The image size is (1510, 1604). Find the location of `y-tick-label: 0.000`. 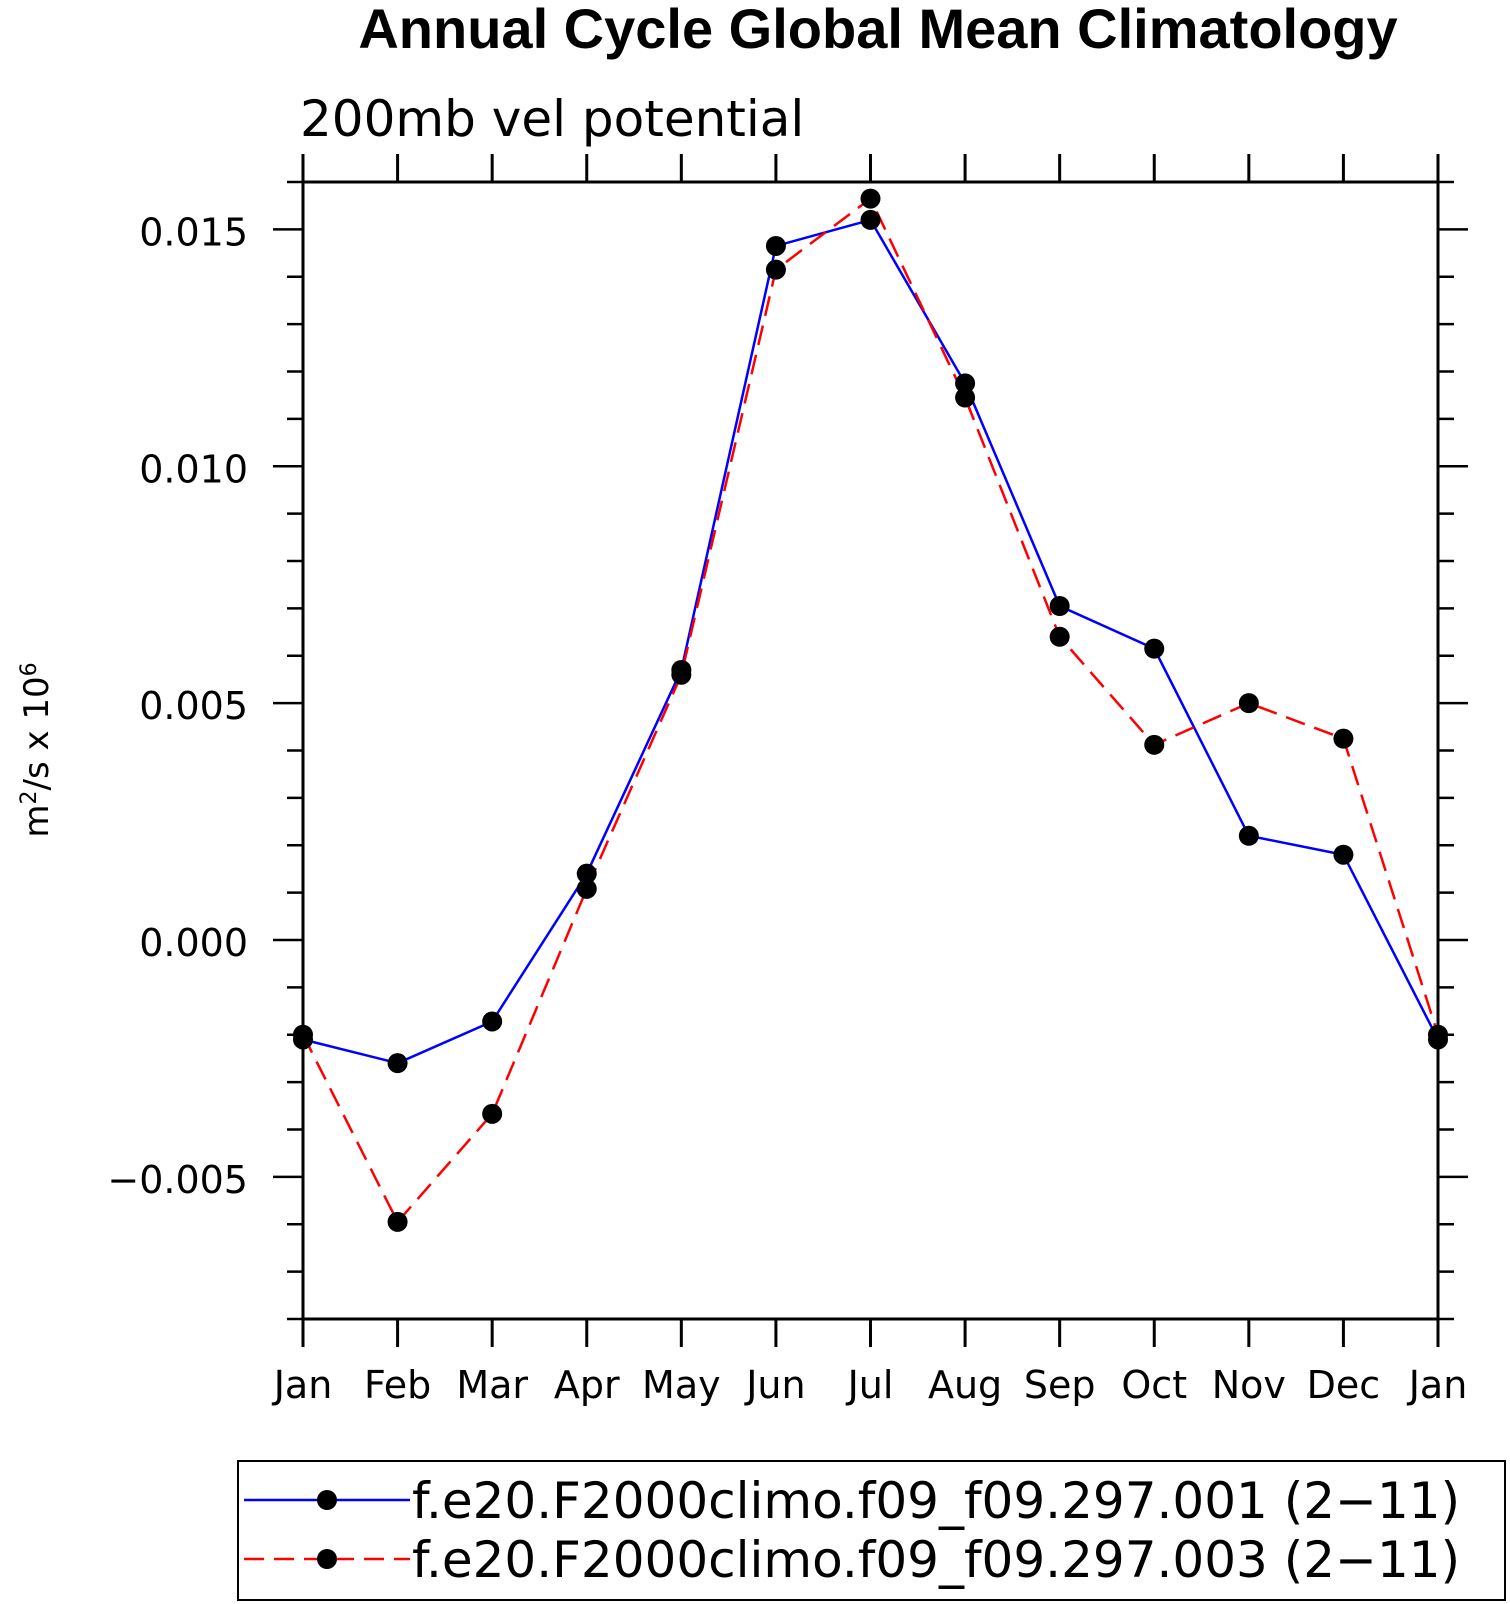

y-tick-label: 0.000 is located at coordinates (193, 943).